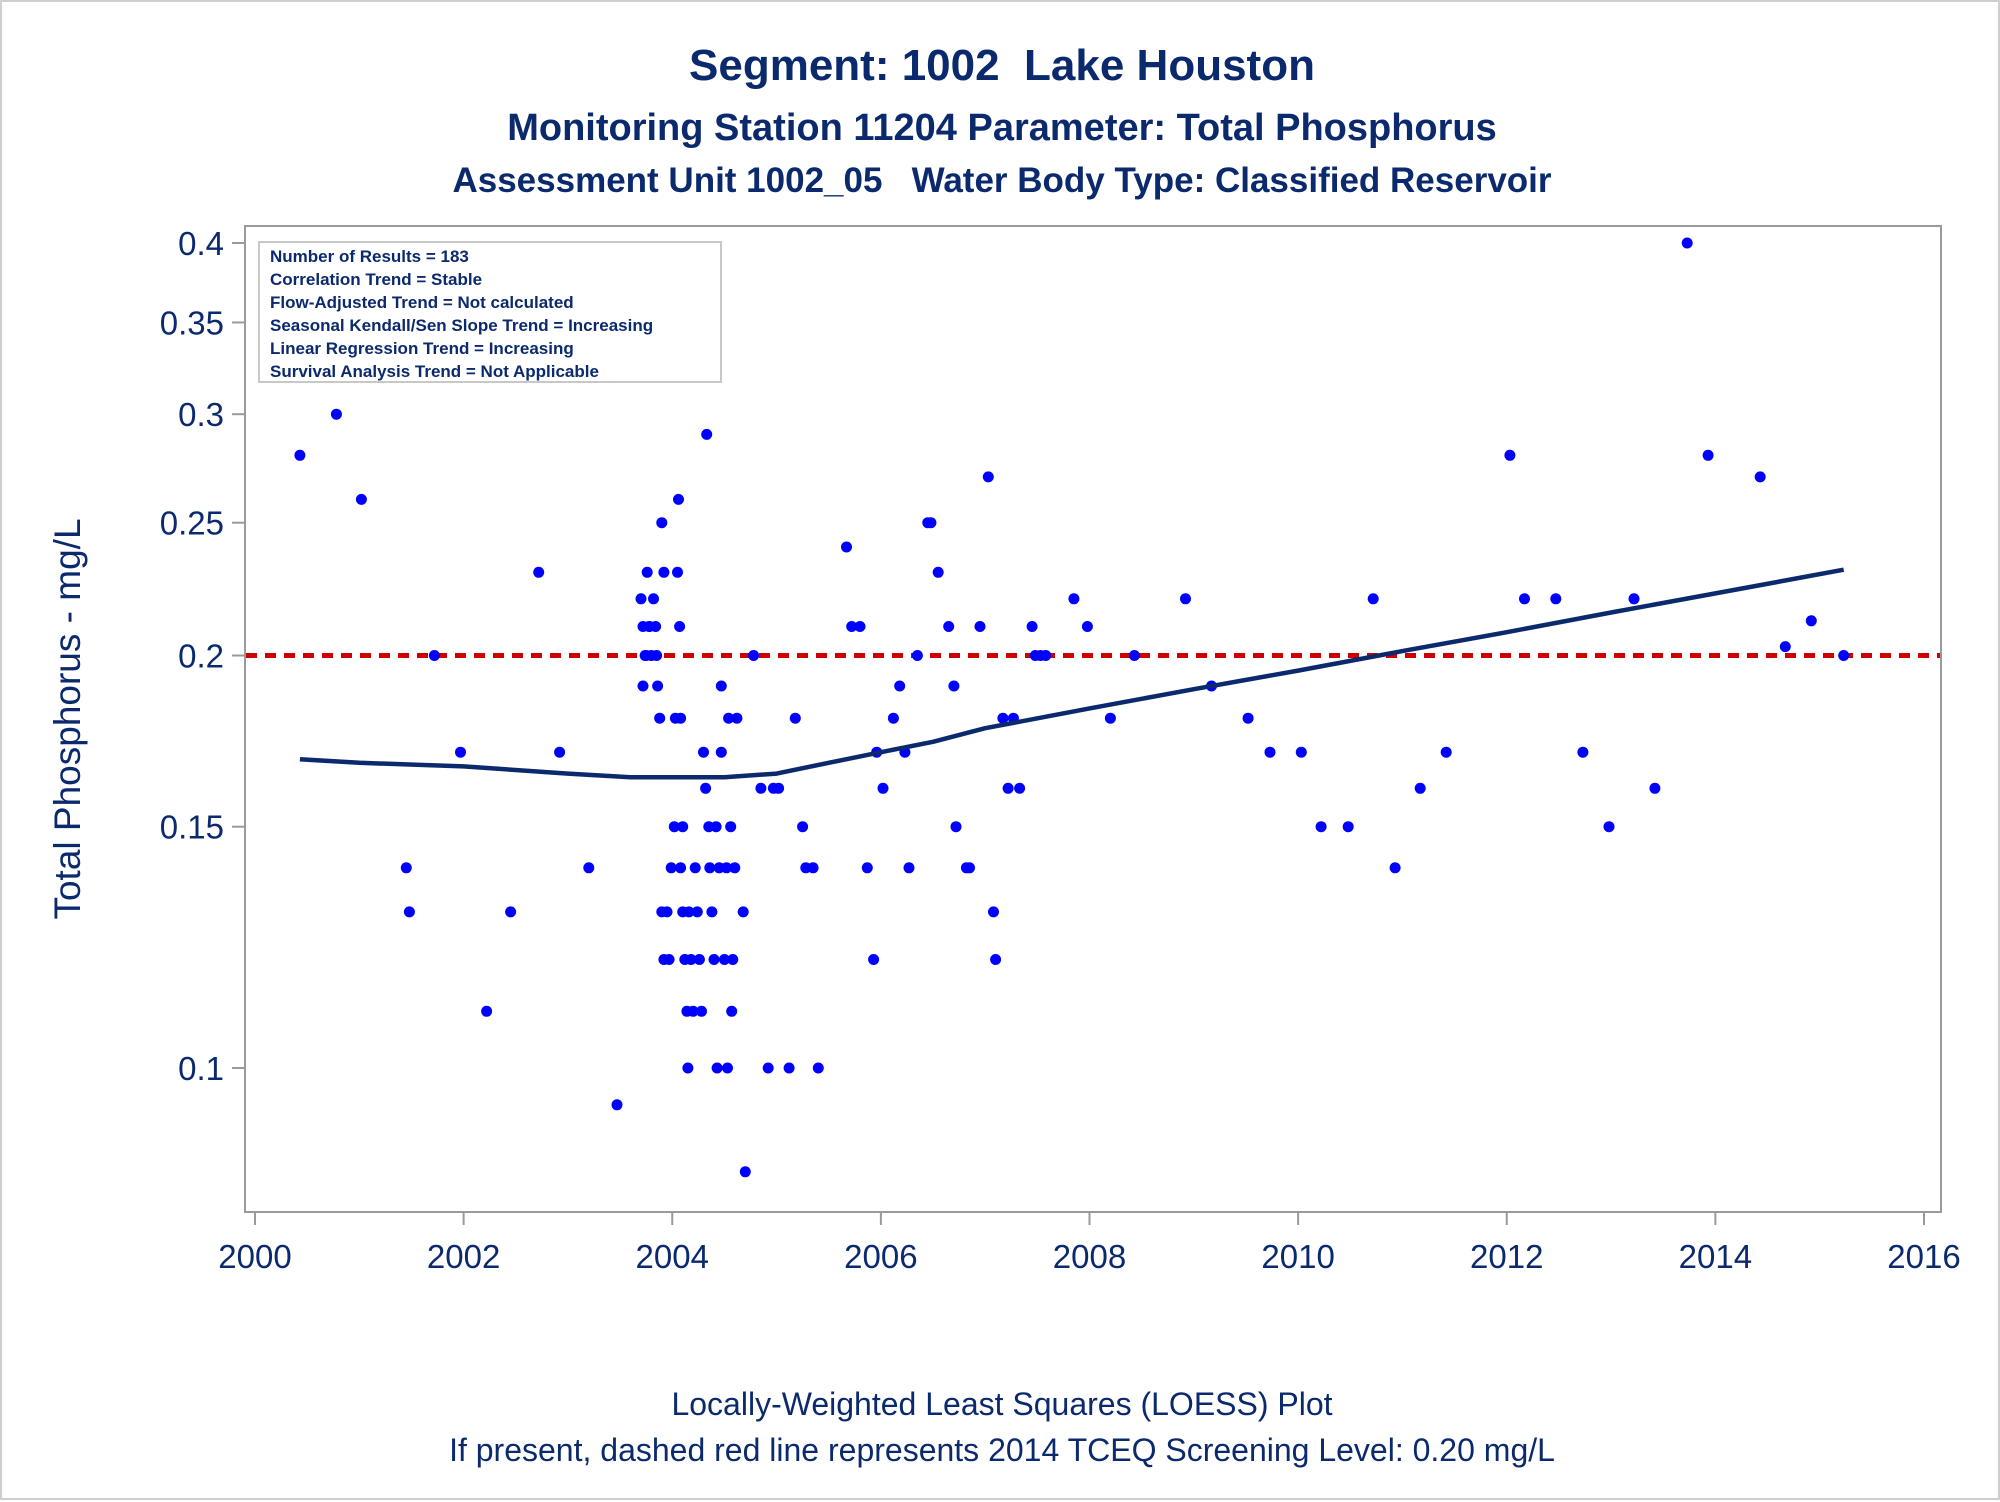  What do you see at coordinates (202, 656) in the screenshot?
I see `y-axis: 0.1 0.15 0.2 0.25 0.3 0.35 0.4` at bounding box center [202, 656].